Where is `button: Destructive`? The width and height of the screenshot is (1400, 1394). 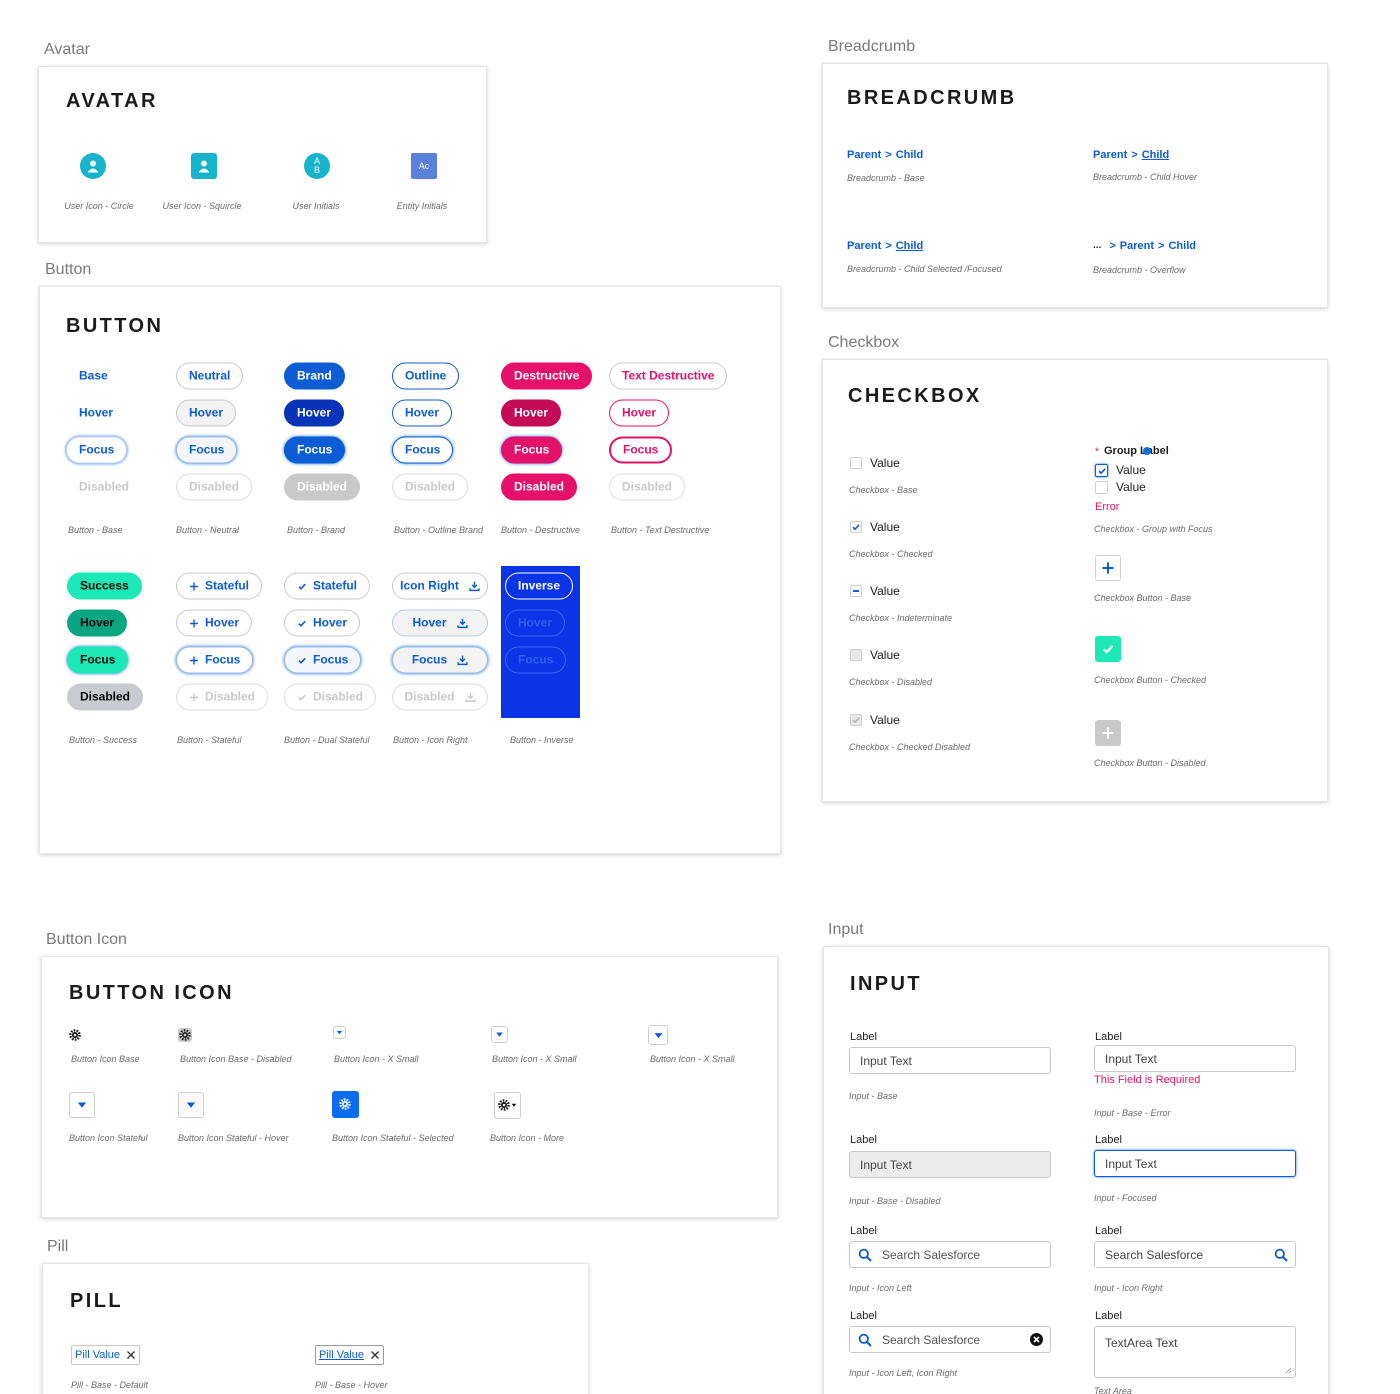 button: Destructive is located at coordinates (547, 376).